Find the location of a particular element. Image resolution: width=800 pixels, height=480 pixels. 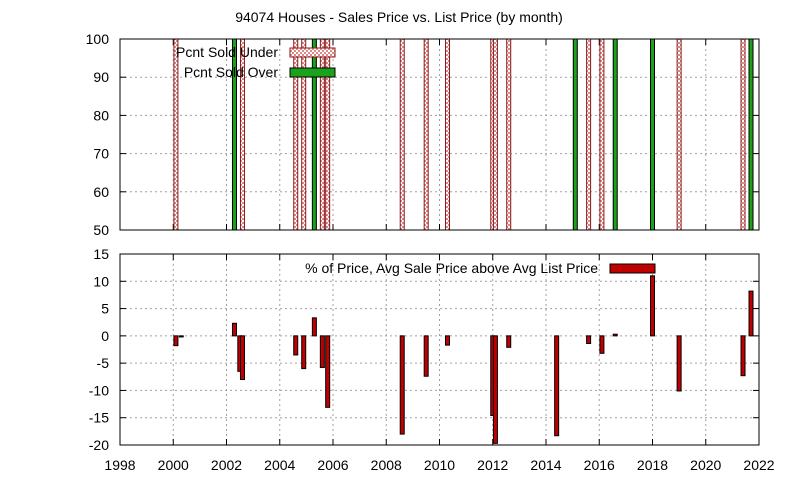

legend-sold-over-label: Pcnt Sold Over is located at coordinates (231, 72).